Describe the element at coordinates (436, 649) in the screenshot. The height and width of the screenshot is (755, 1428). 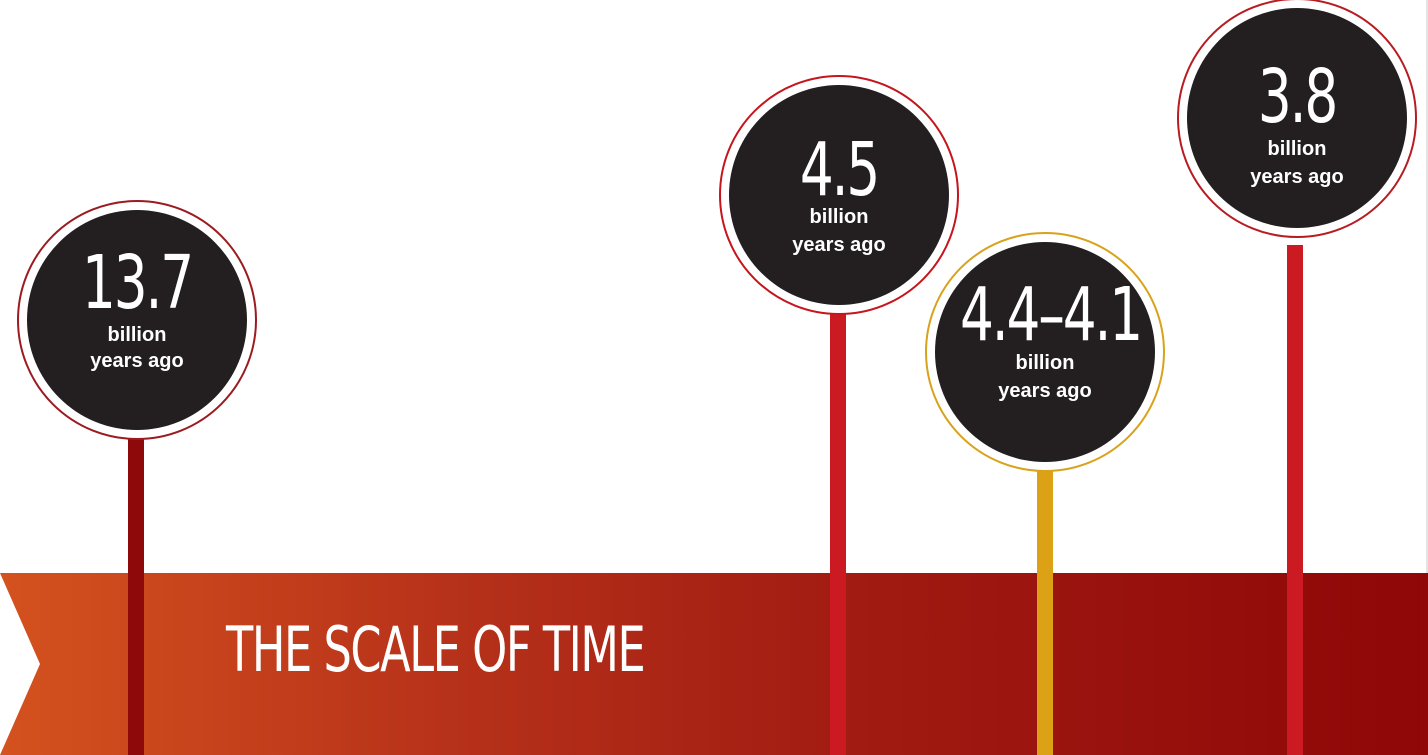
I see `banner-title: THE SCALE OF TIME` at that location.